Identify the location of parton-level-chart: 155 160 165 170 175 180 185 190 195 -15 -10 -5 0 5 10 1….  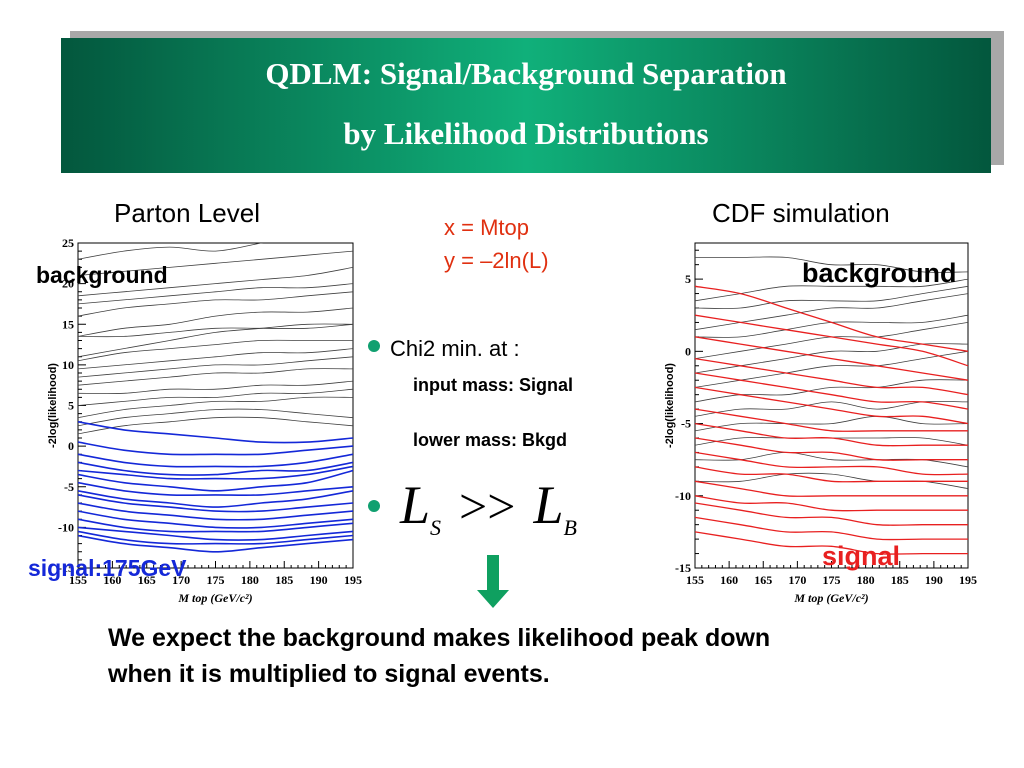
(204, 420).